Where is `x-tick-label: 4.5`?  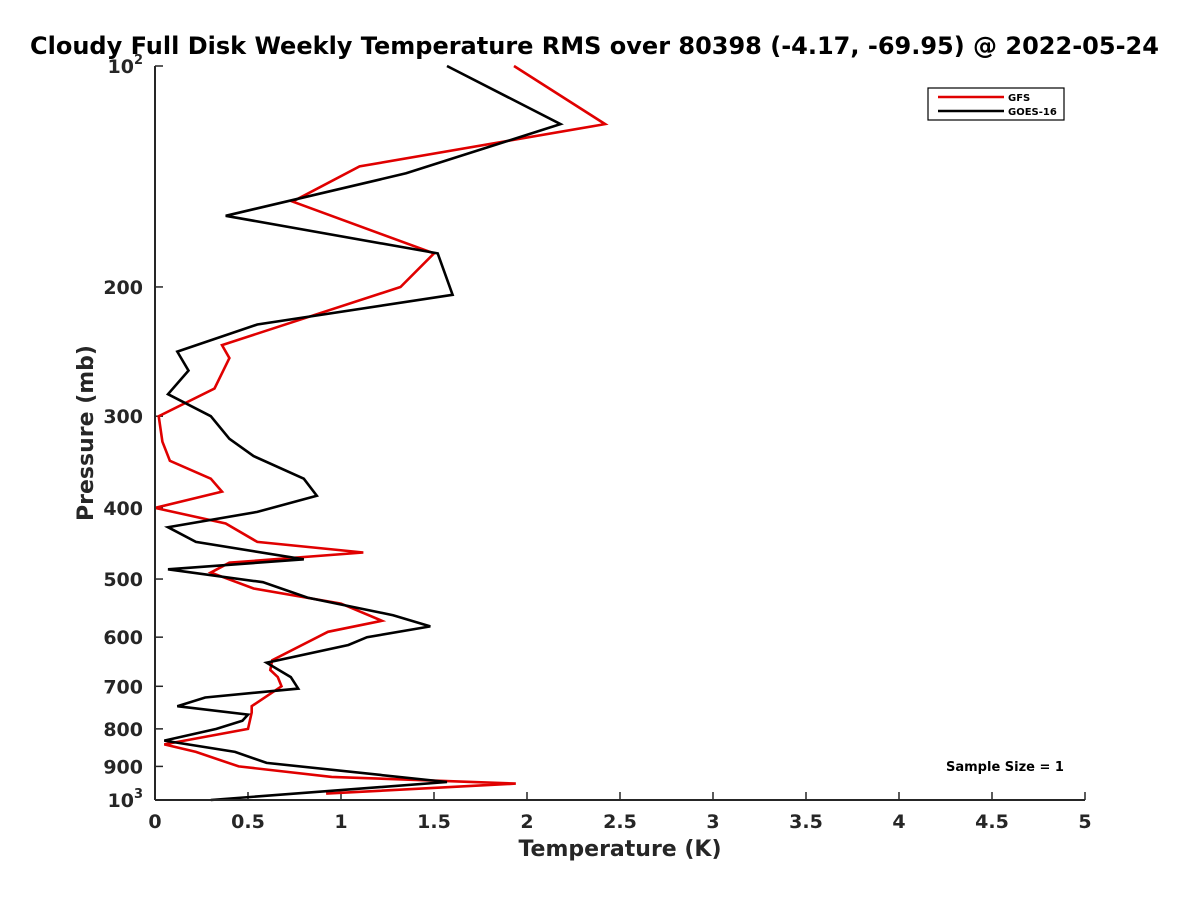 x-tick-label: 4.5 is located at coordinates (992, 822).